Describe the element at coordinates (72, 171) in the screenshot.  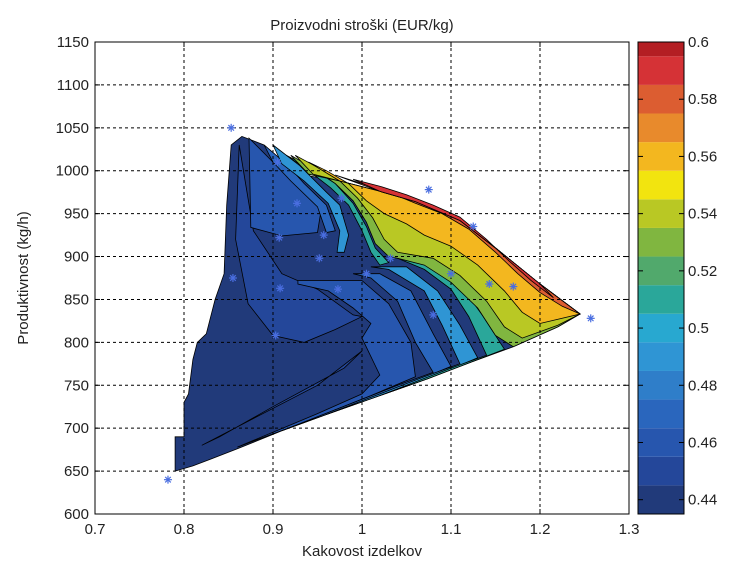
I see `y-tick-label: 1000` at that location.